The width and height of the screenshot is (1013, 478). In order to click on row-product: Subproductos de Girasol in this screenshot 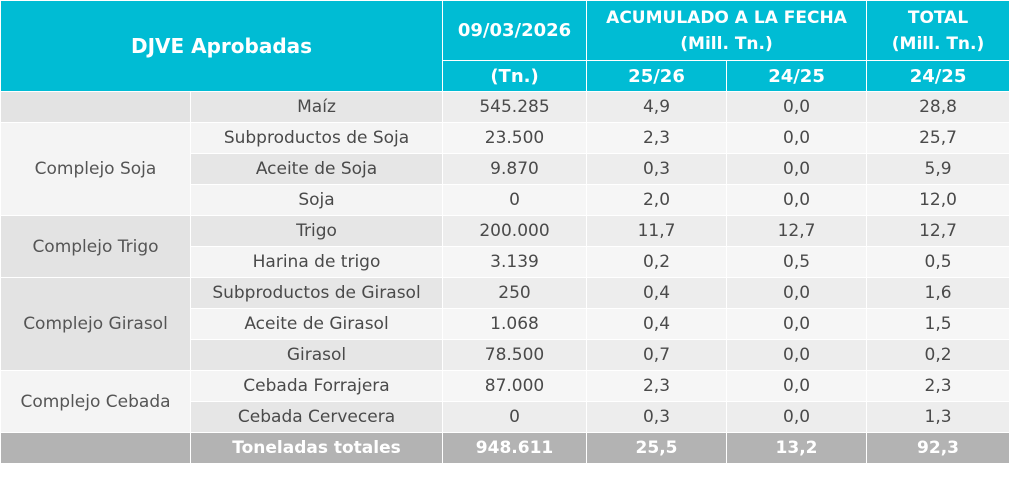, I will do `click(316, 293)`.